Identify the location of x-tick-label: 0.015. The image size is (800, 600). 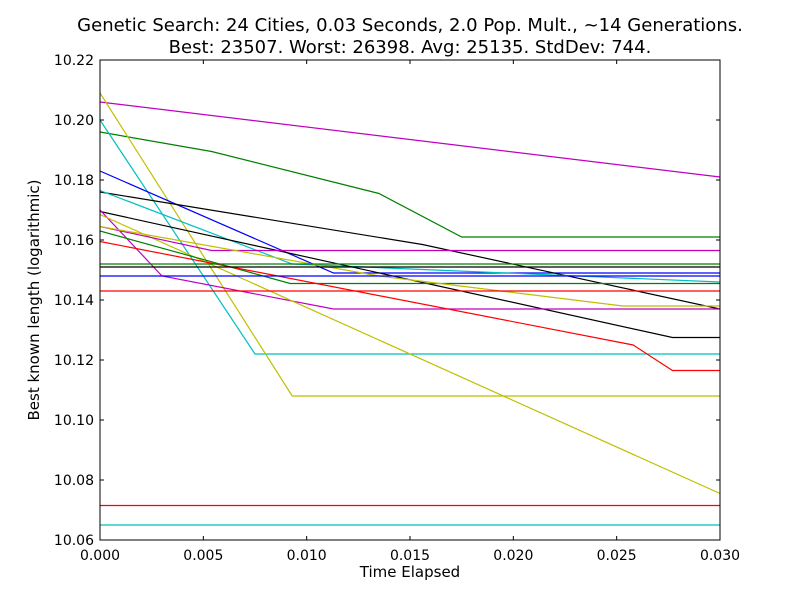
(410, 556).